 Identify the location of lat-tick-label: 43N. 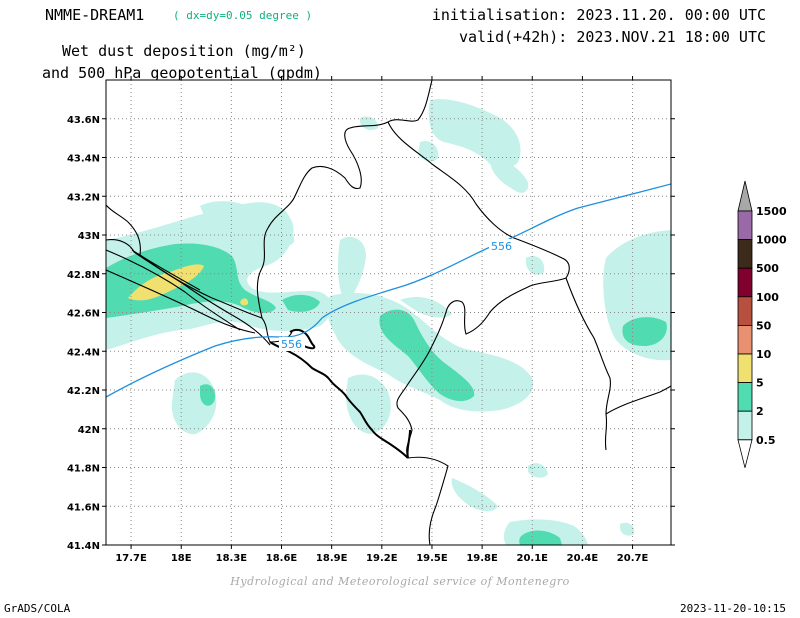
(89, 236).